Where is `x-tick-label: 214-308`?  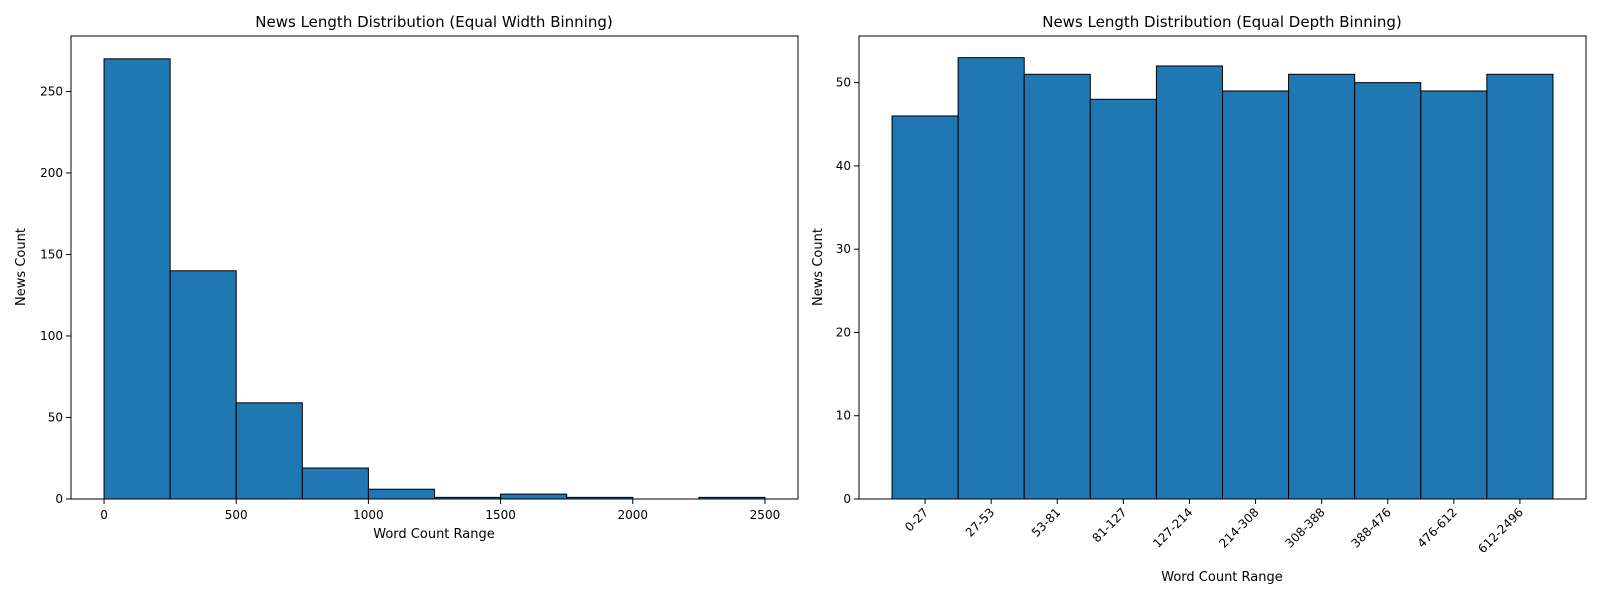
x-tick-label: 214-308 is located at coordinates (1238, 527).